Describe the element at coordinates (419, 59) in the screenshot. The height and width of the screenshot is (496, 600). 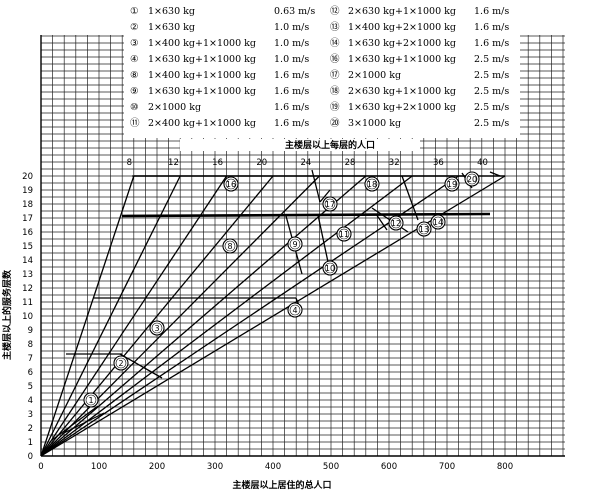
I see `legend-row: ⑯ 1×630 kg+1×1000 kg 2.5 m/s` at that location.